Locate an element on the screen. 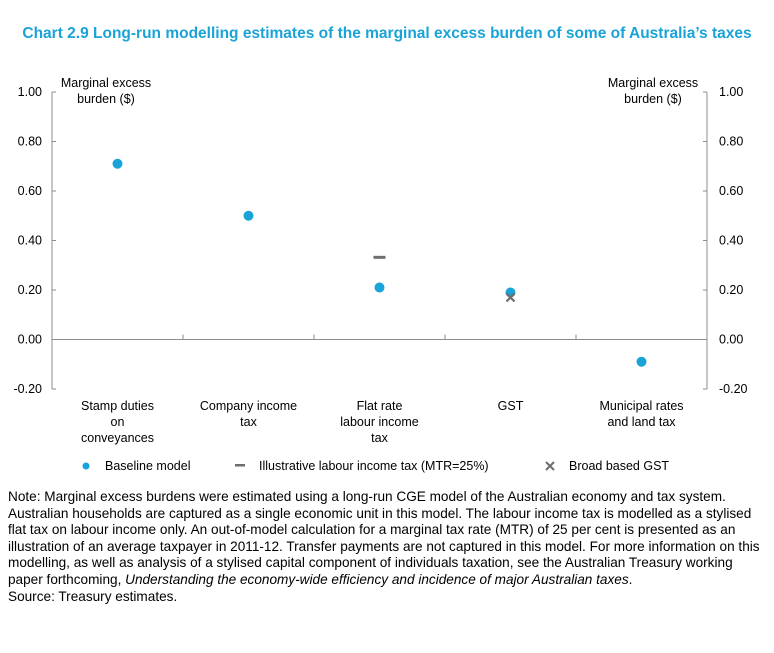  labour-mtr-marker is located at coordinates (379, 257).